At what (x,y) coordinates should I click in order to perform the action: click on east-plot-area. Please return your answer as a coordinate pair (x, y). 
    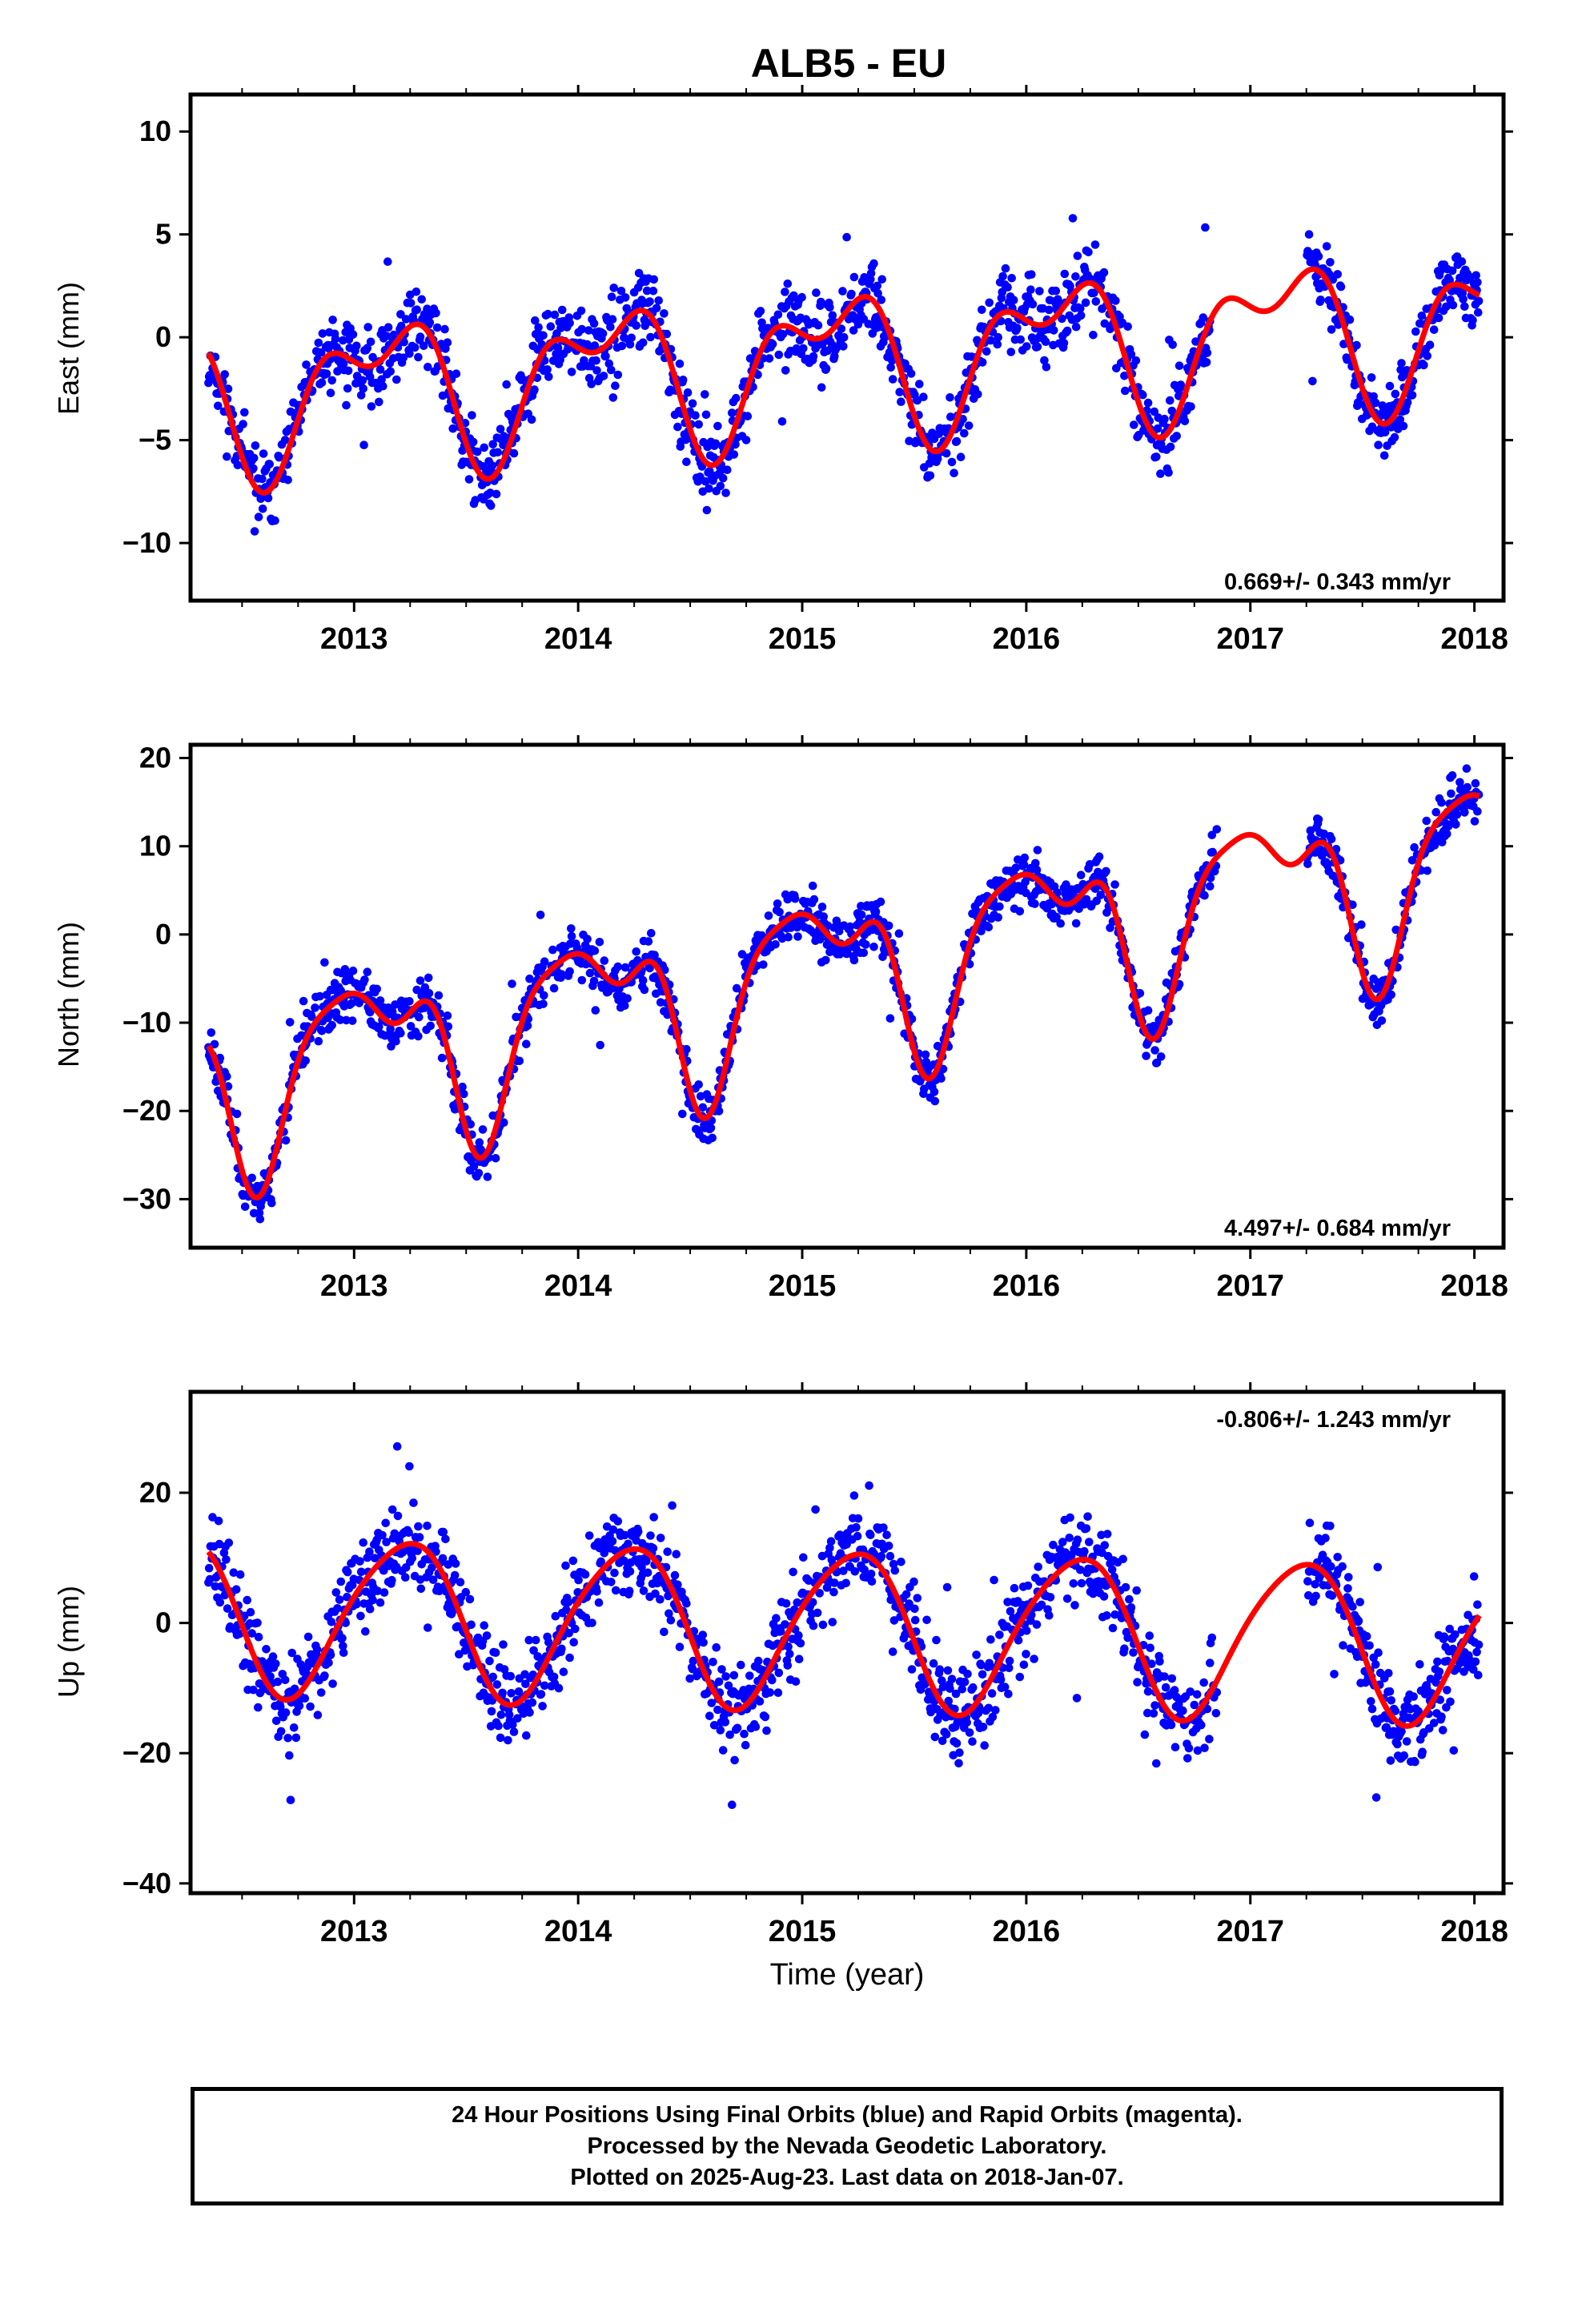
    Looking at the image, I should click on (844, 375).